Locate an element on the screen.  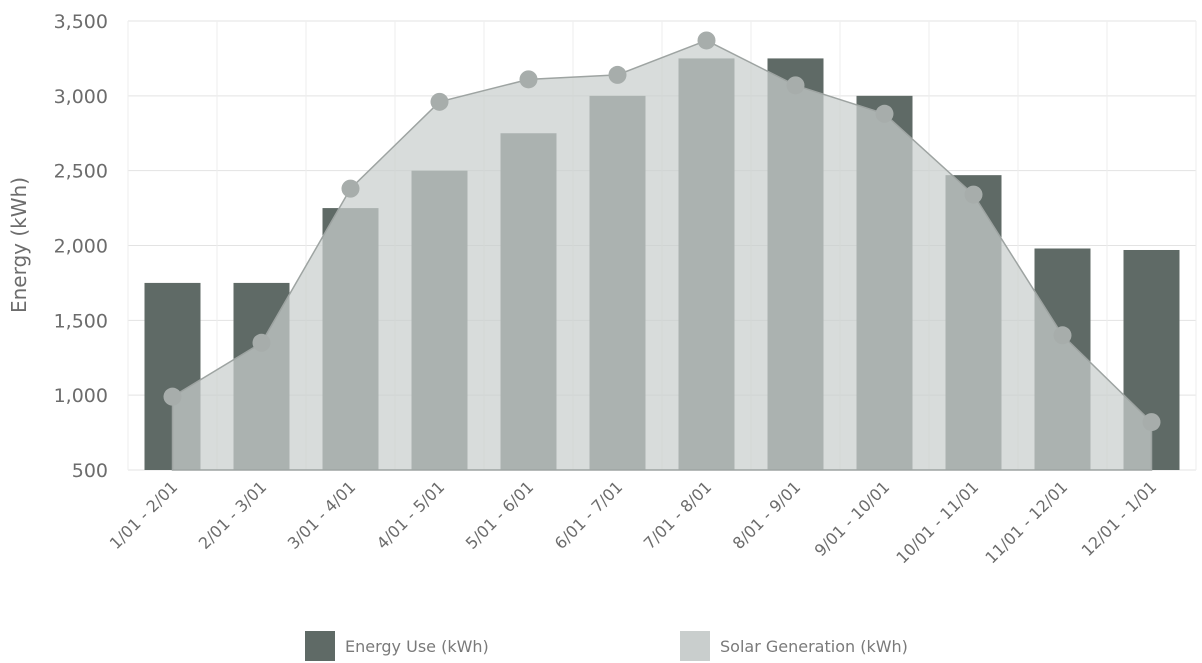
y-tick-label: 3,000 is located at coordinates (81, 97).